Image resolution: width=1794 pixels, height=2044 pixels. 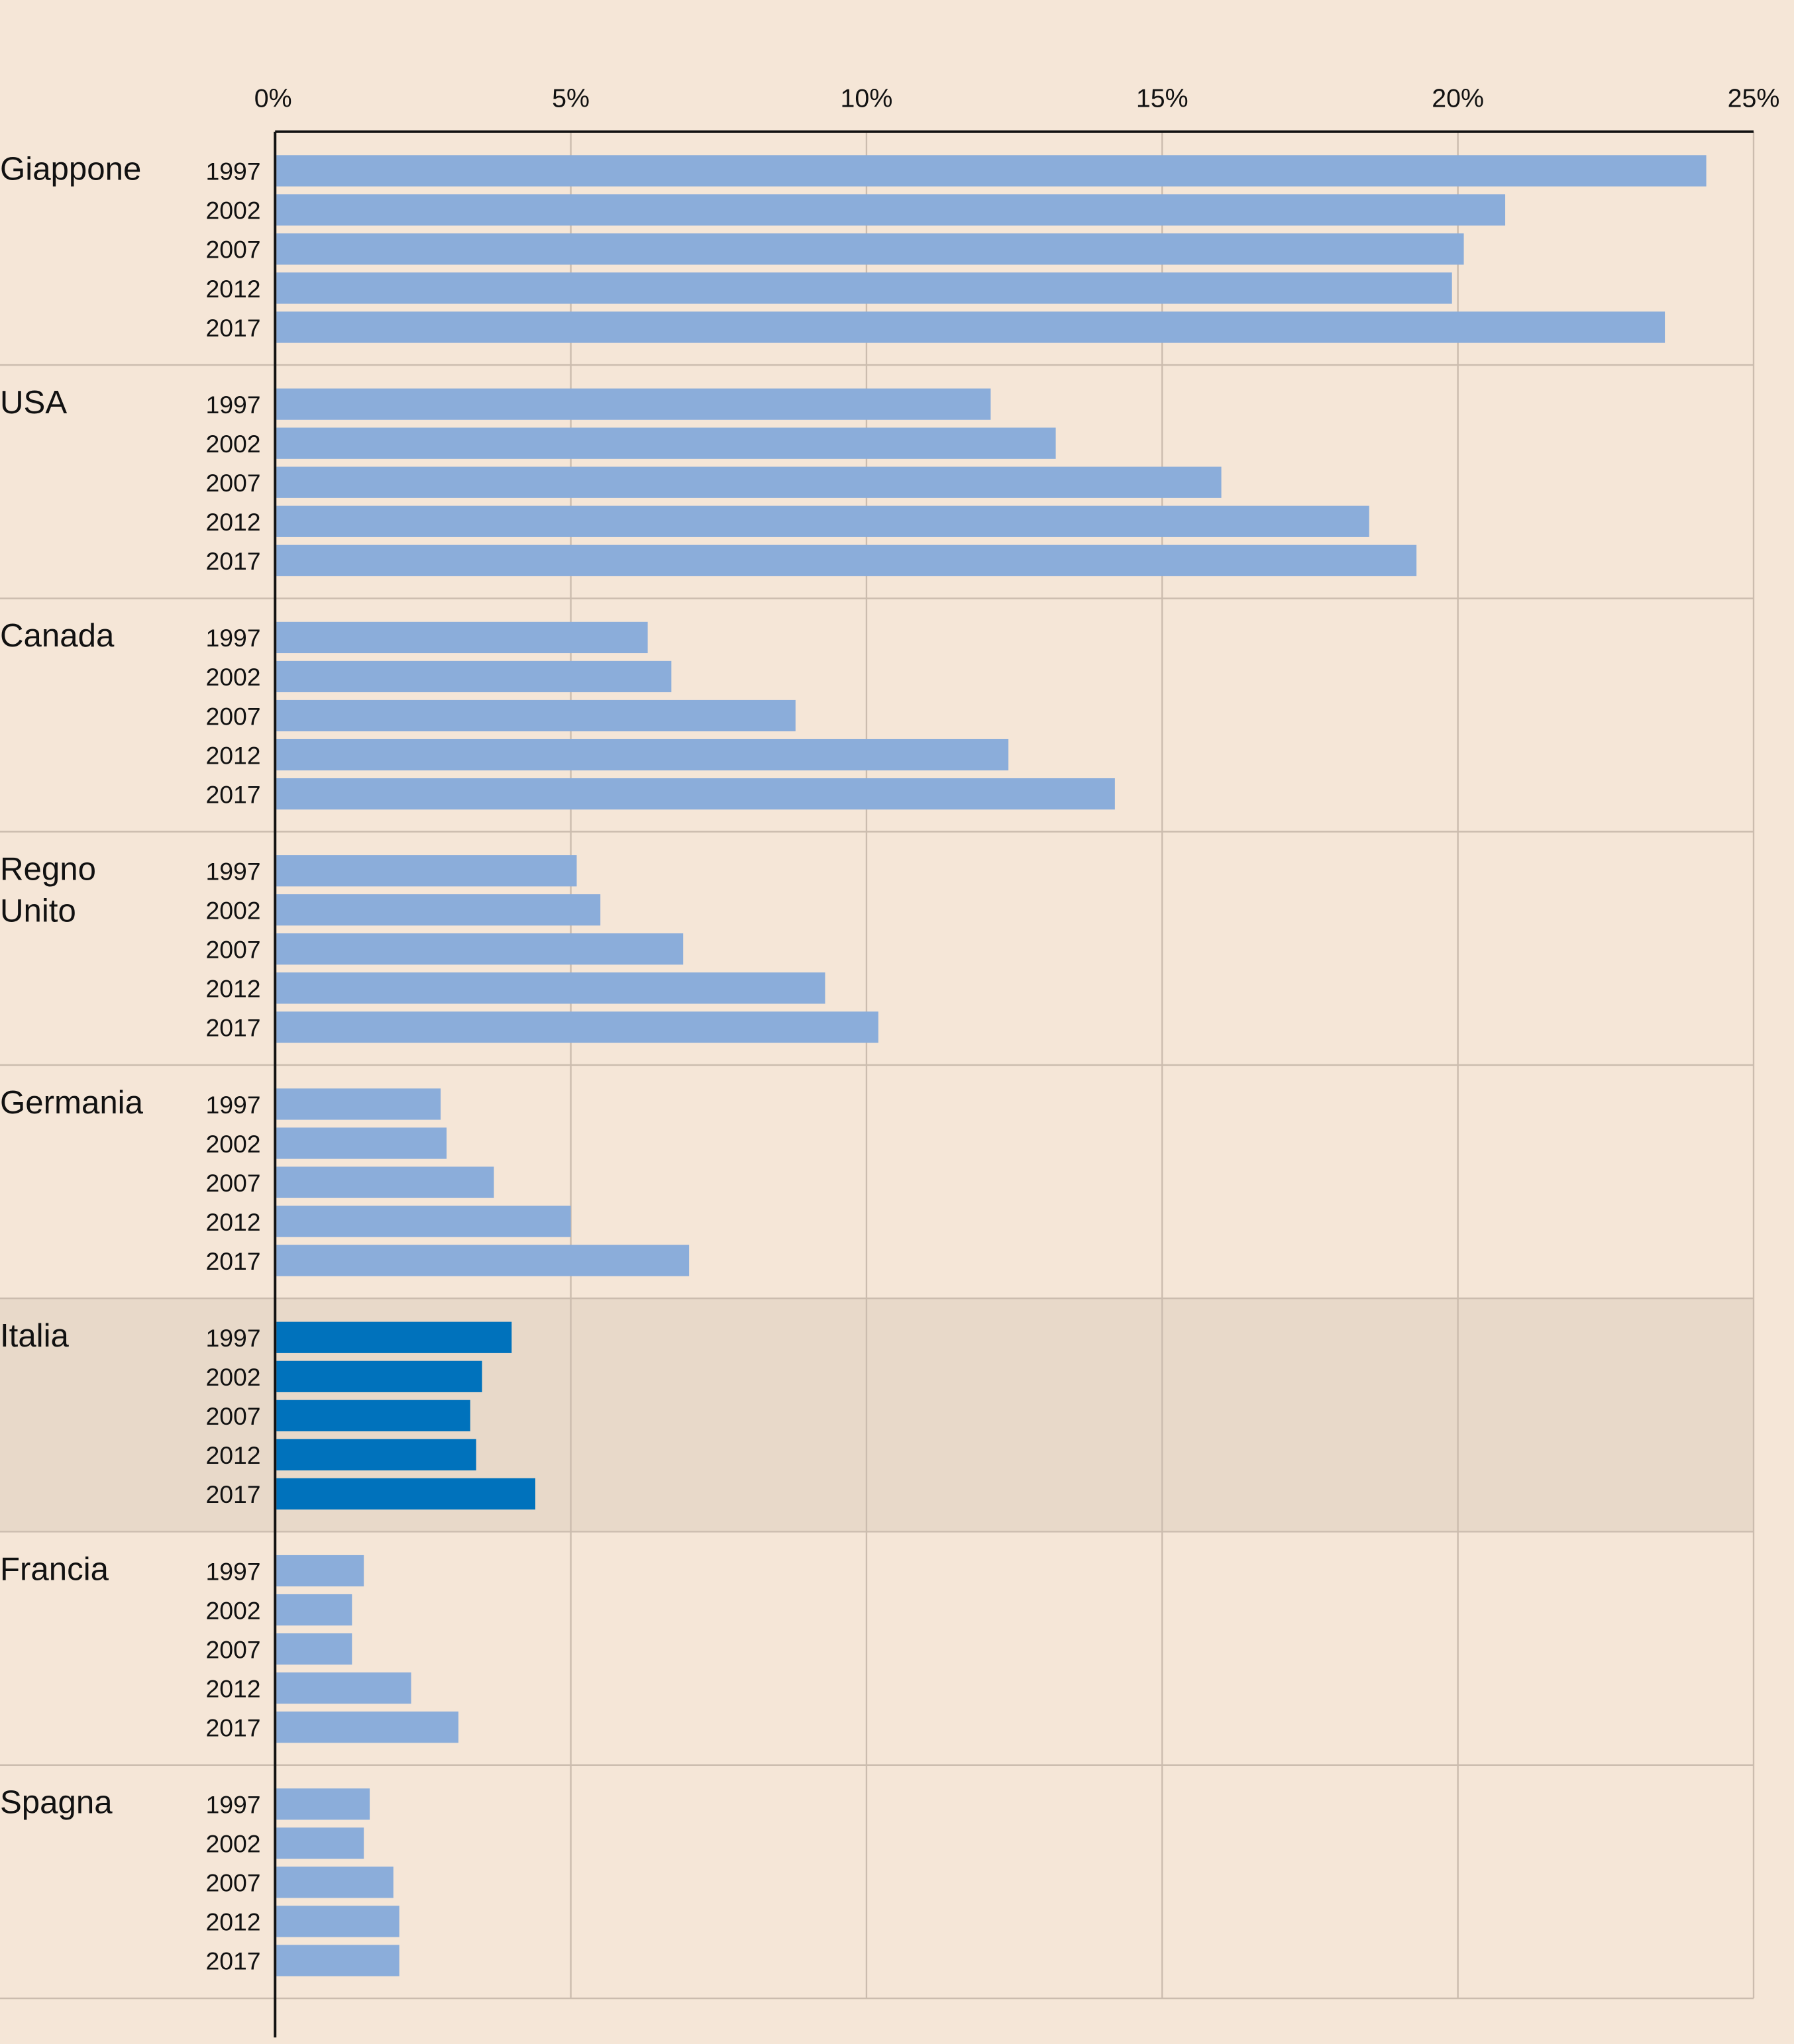 What do you see at coordinates (337, 1921) in the screenshot?
I see `bar-spagna-2012` at bounding box center [337, 1921].